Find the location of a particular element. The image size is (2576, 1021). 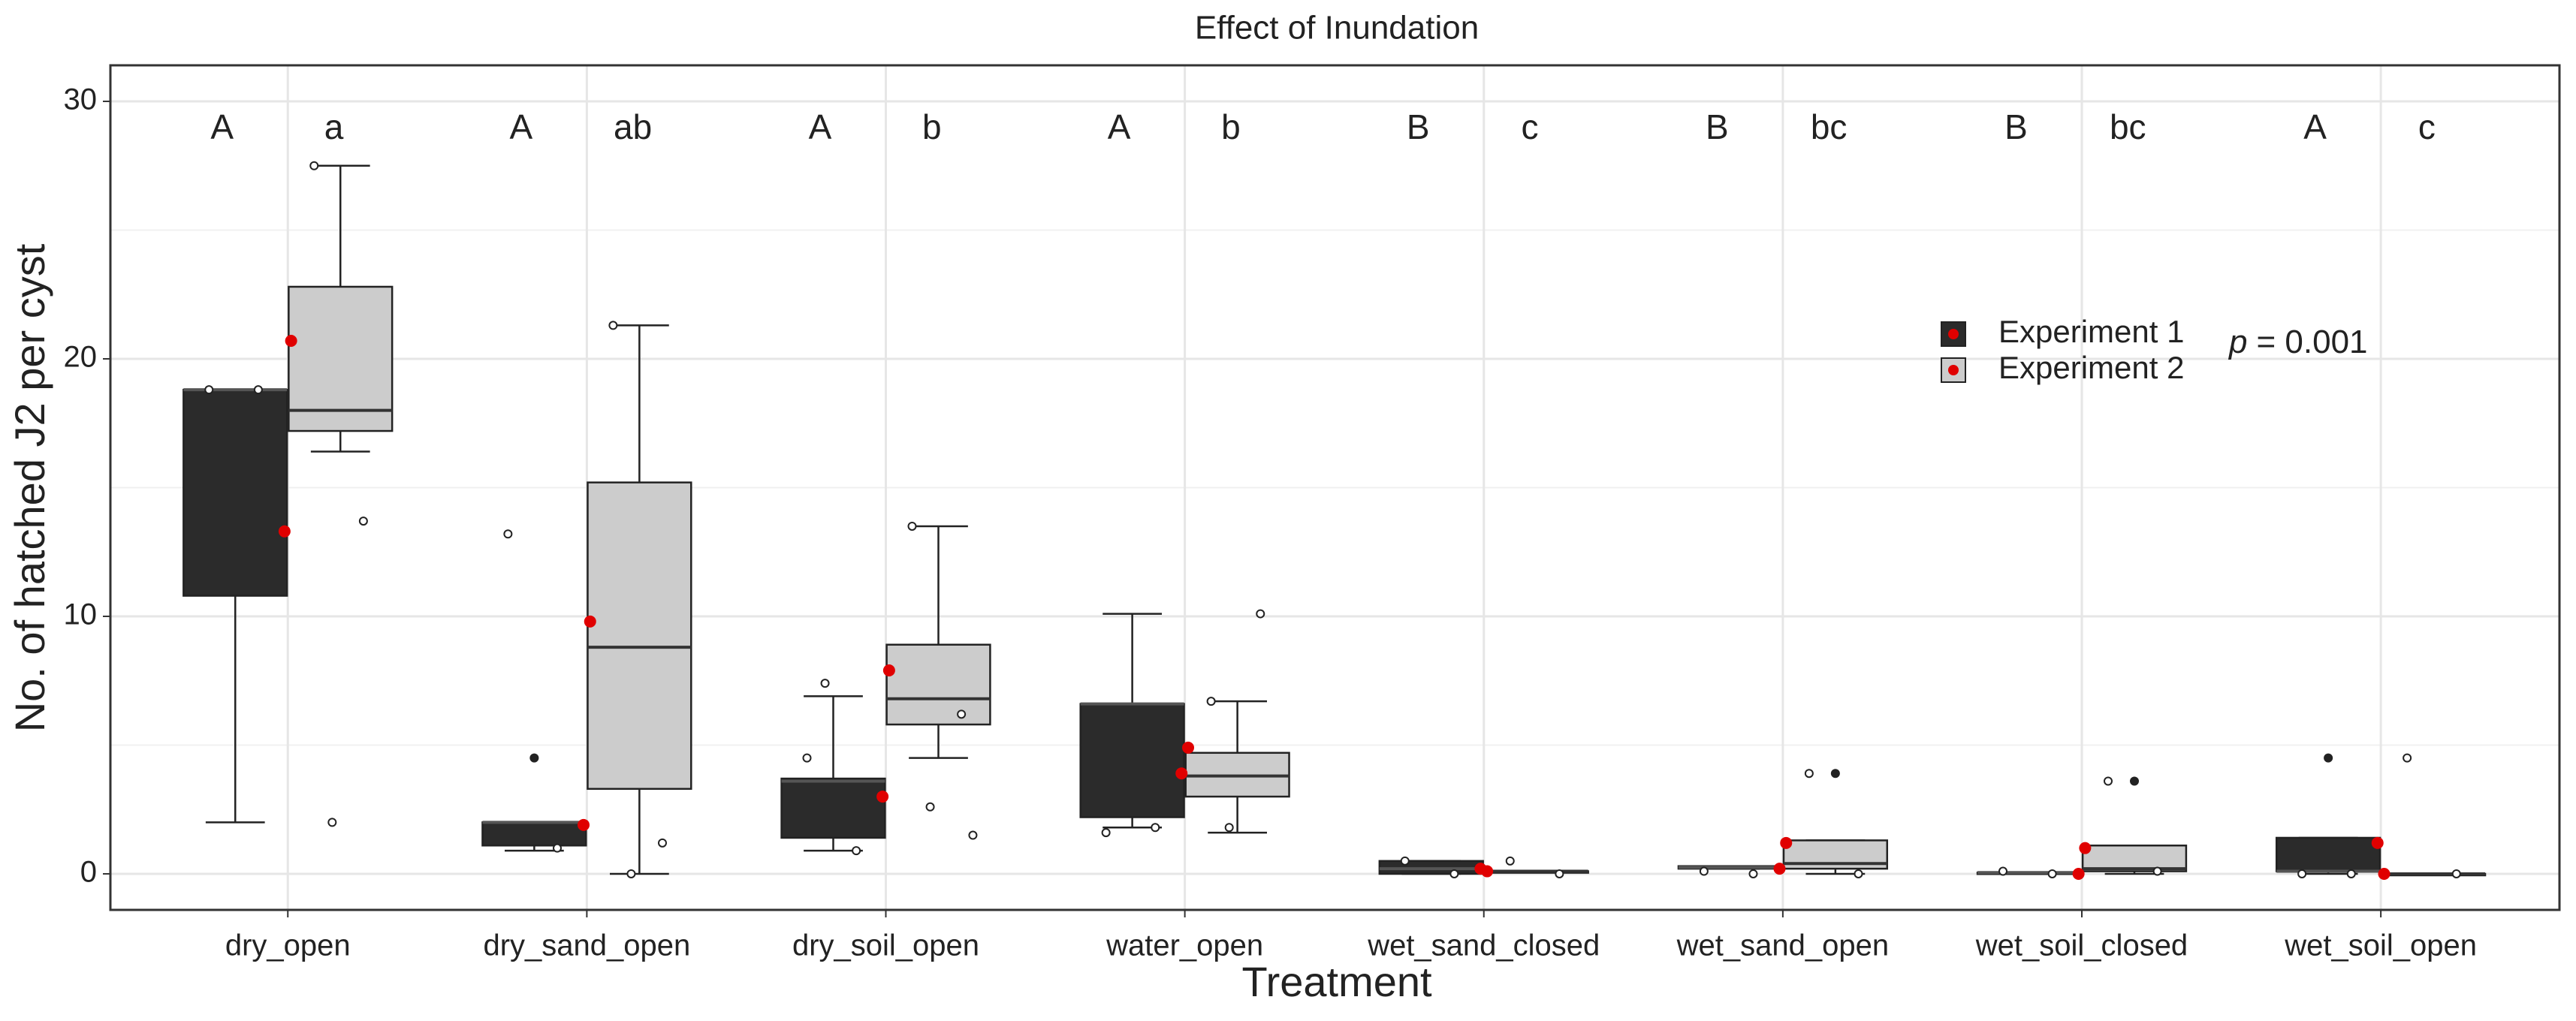

y-tick-label: 10 is located at coordinates (81, 614).